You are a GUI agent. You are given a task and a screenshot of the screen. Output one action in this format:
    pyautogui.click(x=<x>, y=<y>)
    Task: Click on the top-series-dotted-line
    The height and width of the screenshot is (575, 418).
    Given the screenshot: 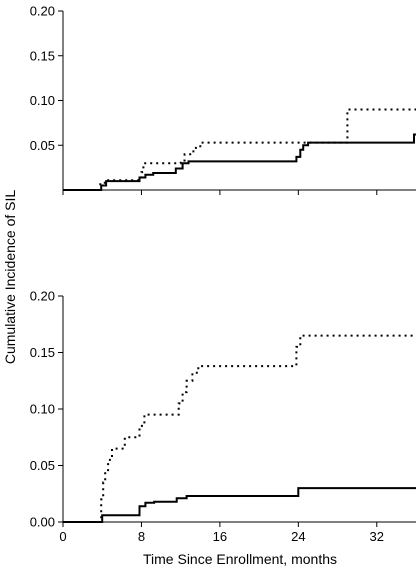 What is the action you would take?
    pyautogui.click(x=239, y=149)
    